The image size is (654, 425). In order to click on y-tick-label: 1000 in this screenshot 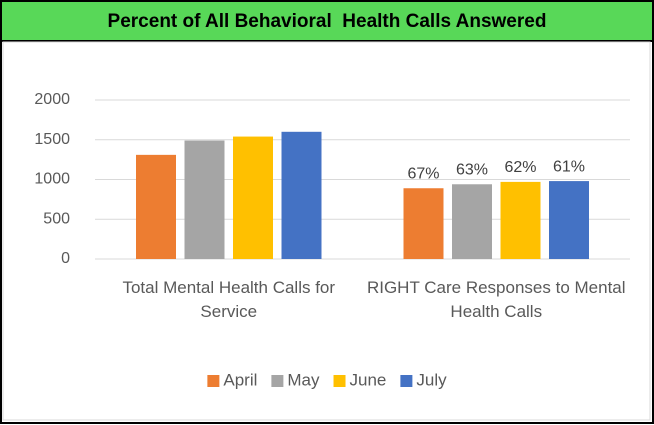, I will do `click(52, 179)`.